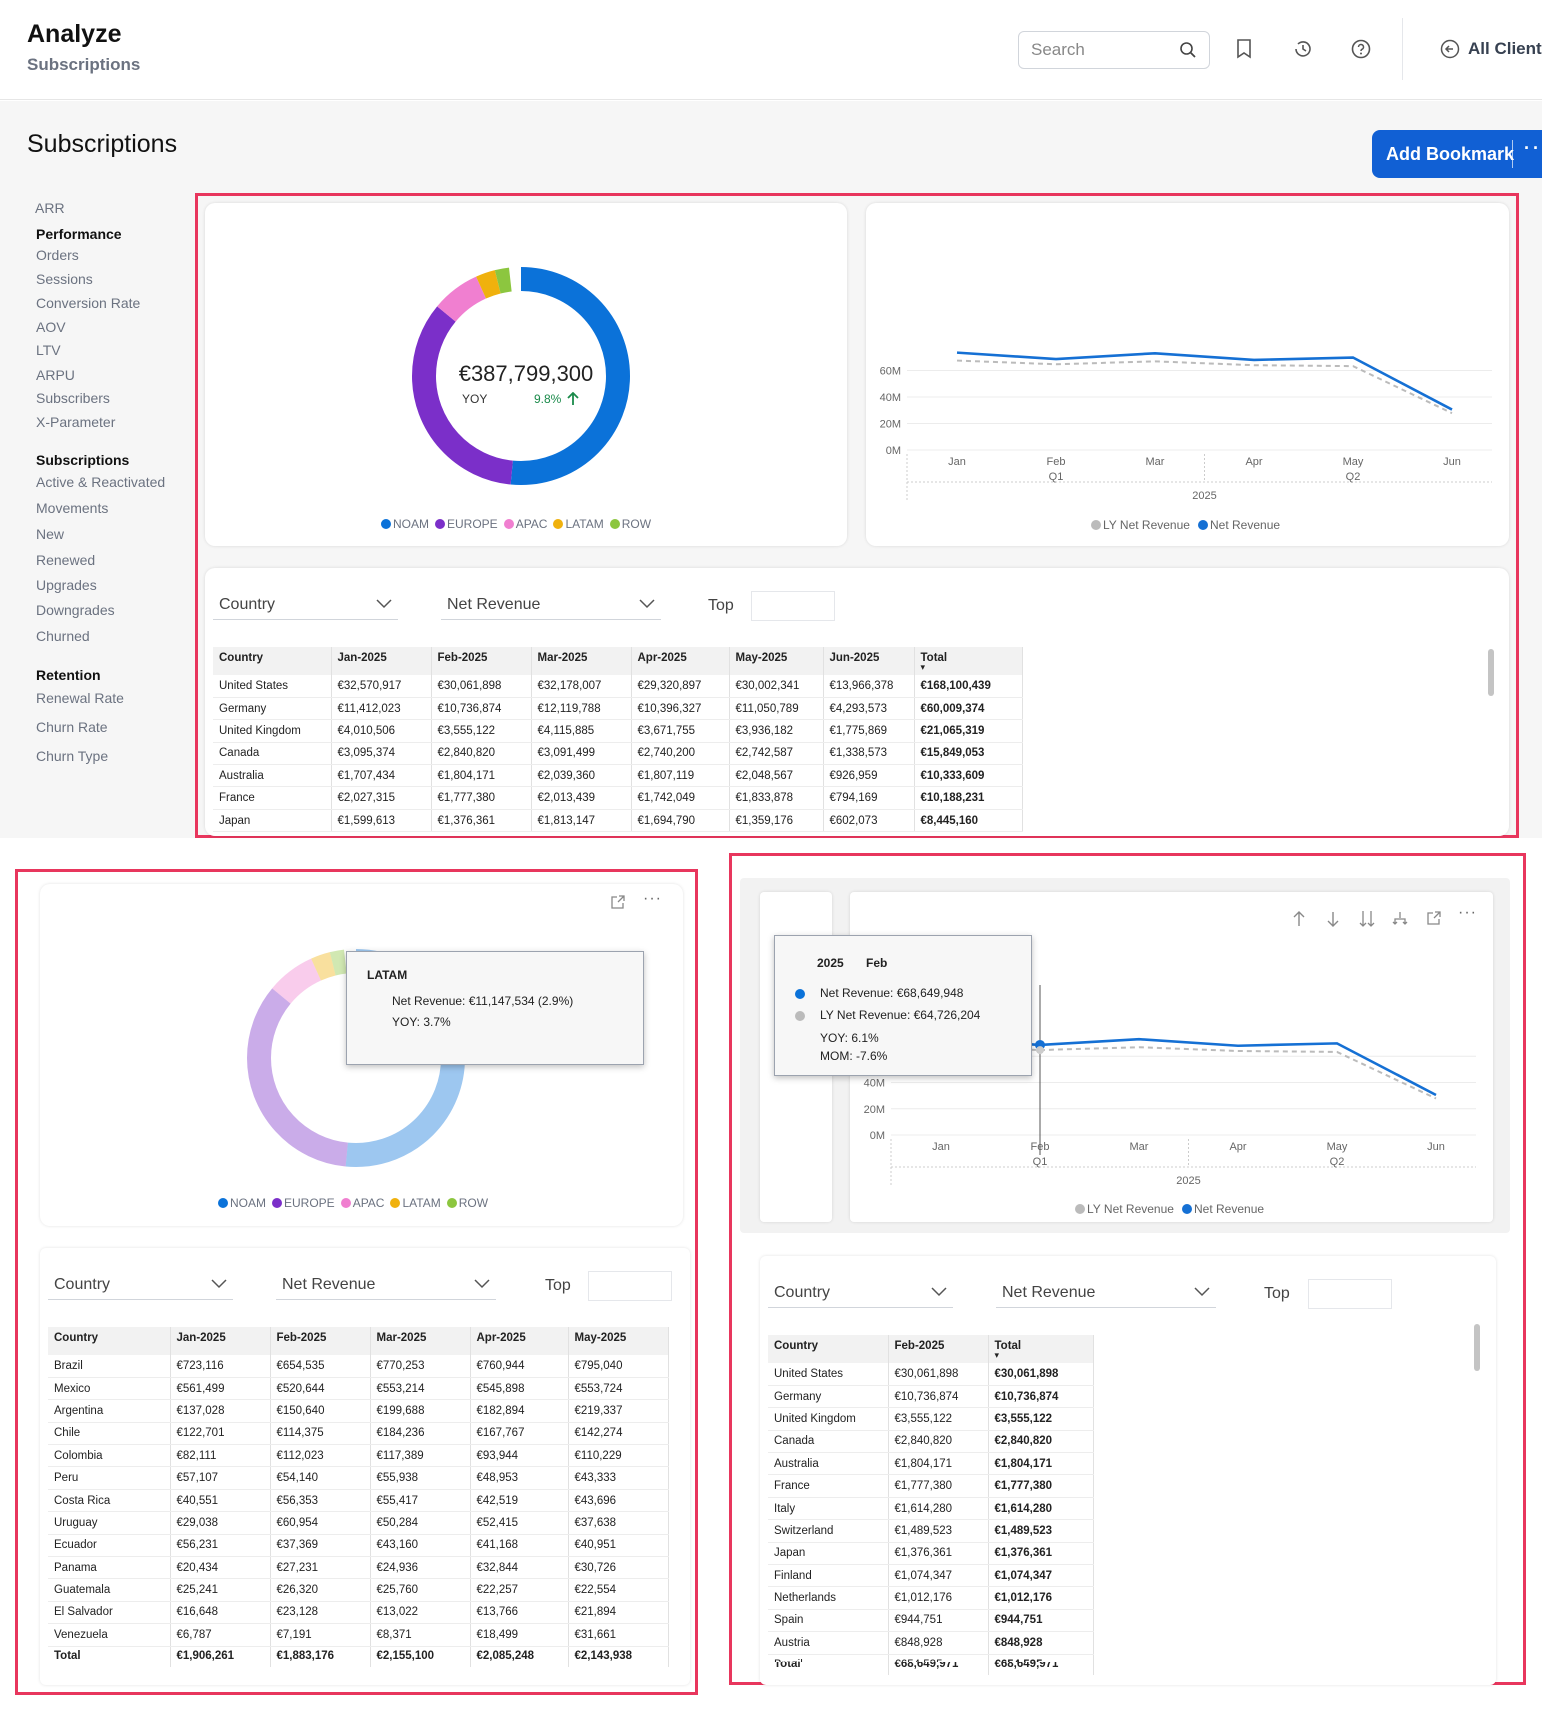 This screenshot has width=1542, height=1731. Describe the element at coordinates (931, 1554) in the screenshot. I see `table-row: Japan €1,376,361 €1,376,361` at that location.